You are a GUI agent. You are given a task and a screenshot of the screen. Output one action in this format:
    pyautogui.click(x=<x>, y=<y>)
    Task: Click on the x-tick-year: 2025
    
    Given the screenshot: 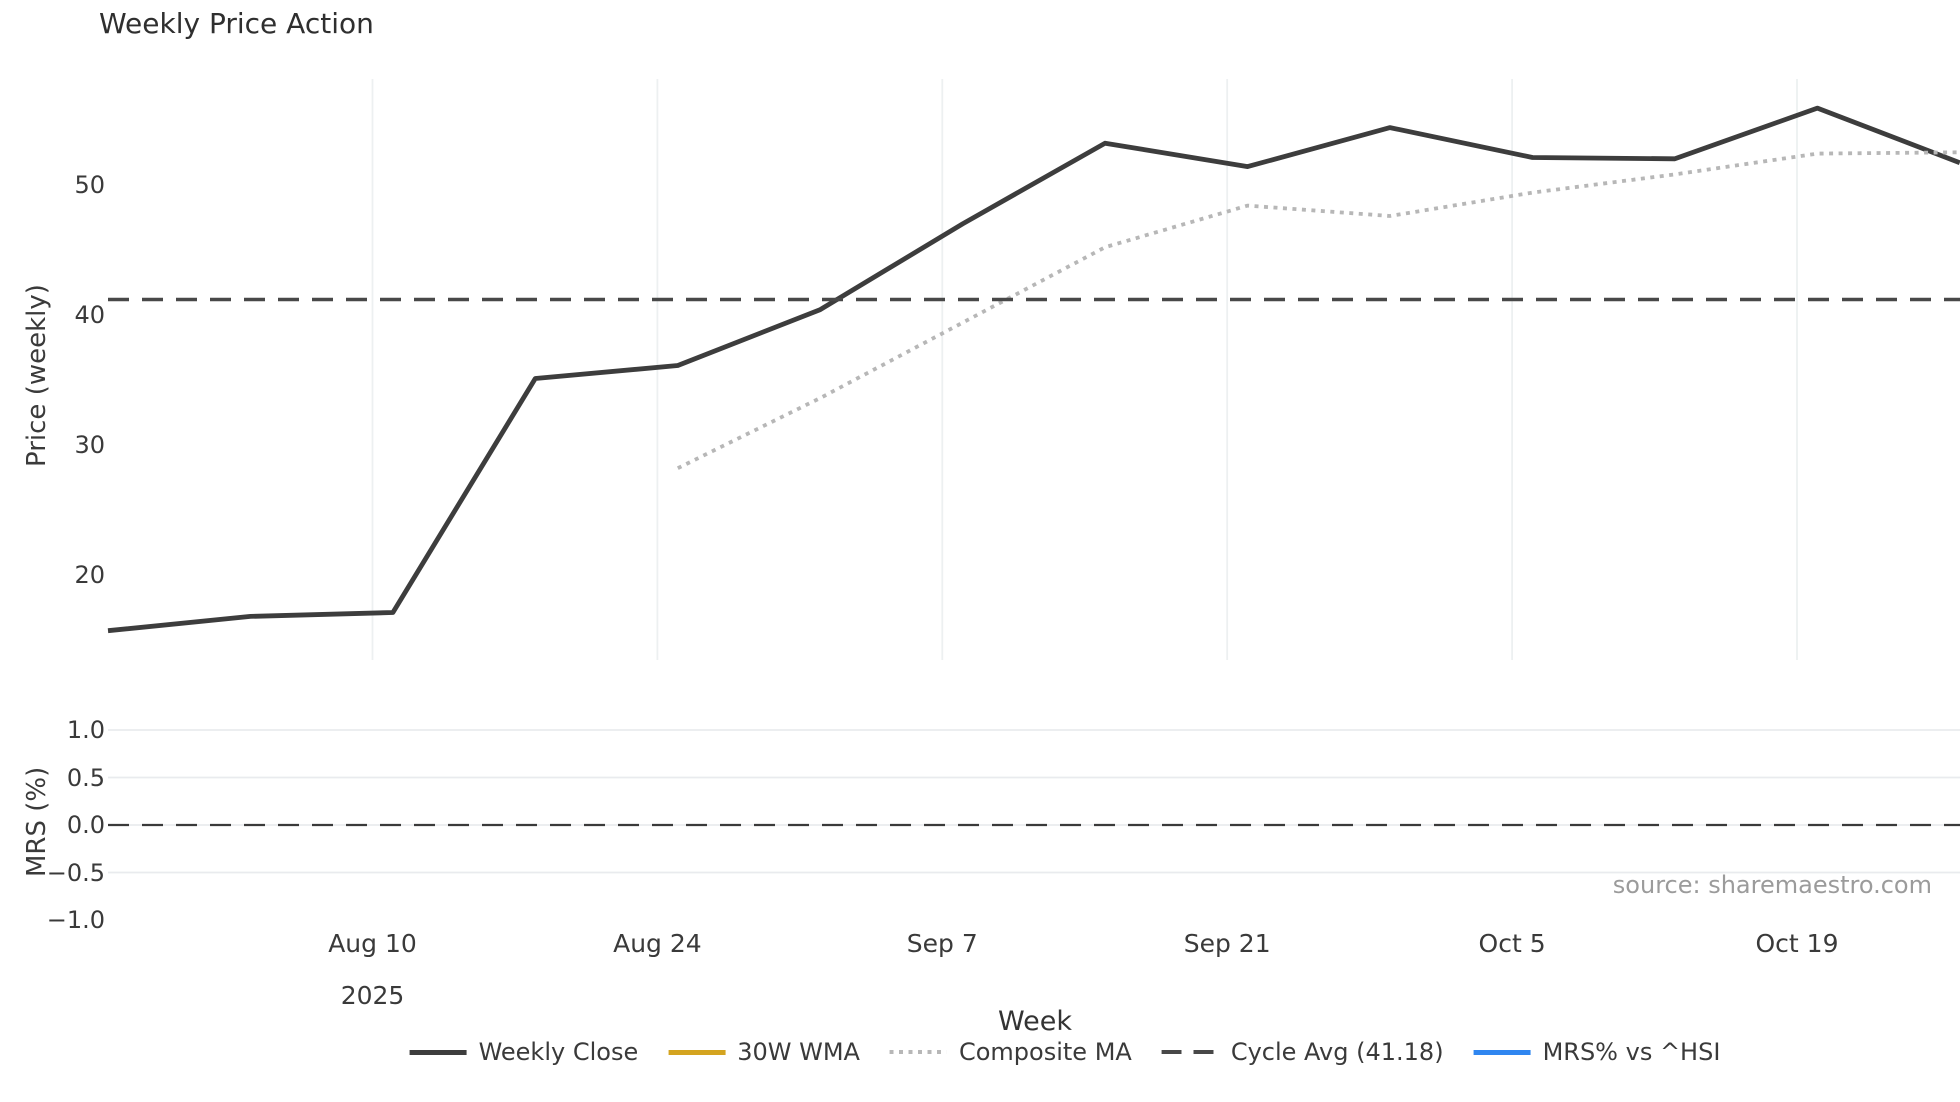 What is the action you would take?
    pyautogui.click(x=372, y=995)
    